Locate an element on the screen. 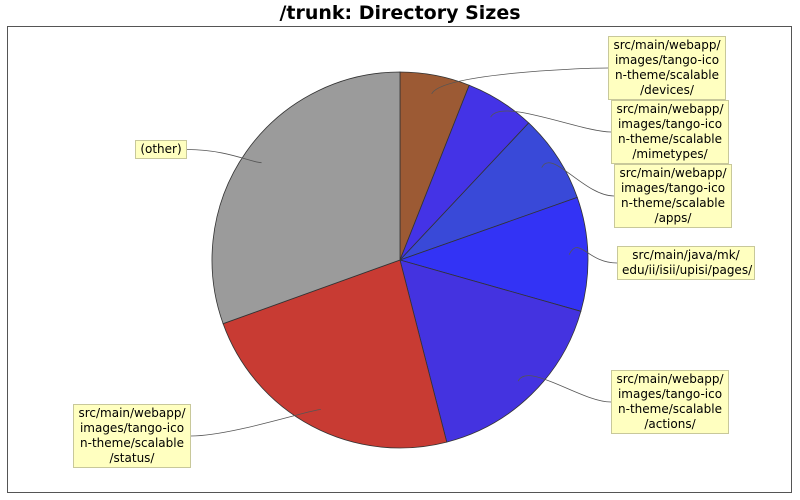  chart-title: /trunk: Directory Sizes is located at coordinates (400, 13).